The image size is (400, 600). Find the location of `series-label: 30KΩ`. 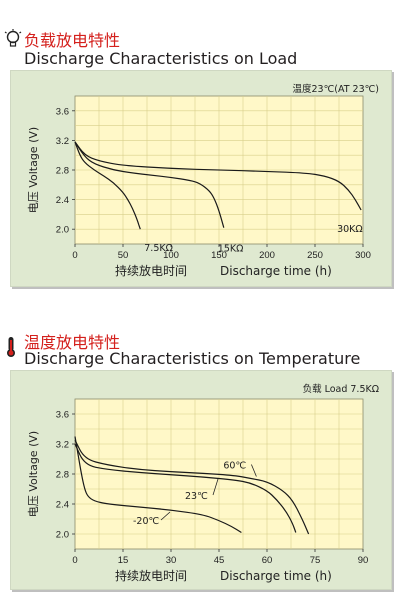

series-label: 30KΩ is located at coordinates (350, 229).